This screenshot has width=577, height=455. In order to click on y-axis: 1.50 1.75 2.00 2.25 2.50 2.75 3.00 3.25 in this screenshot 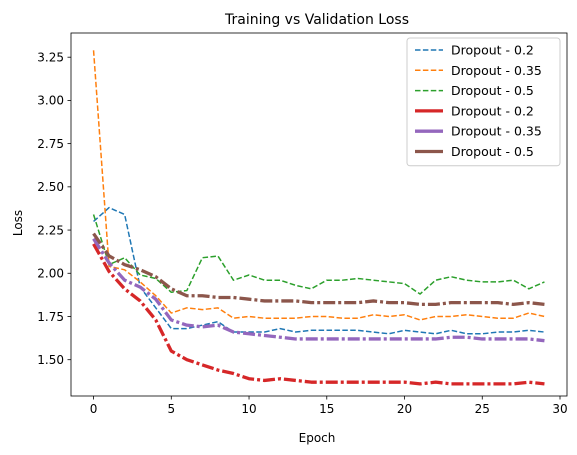, I will do `click(54, 209)`.